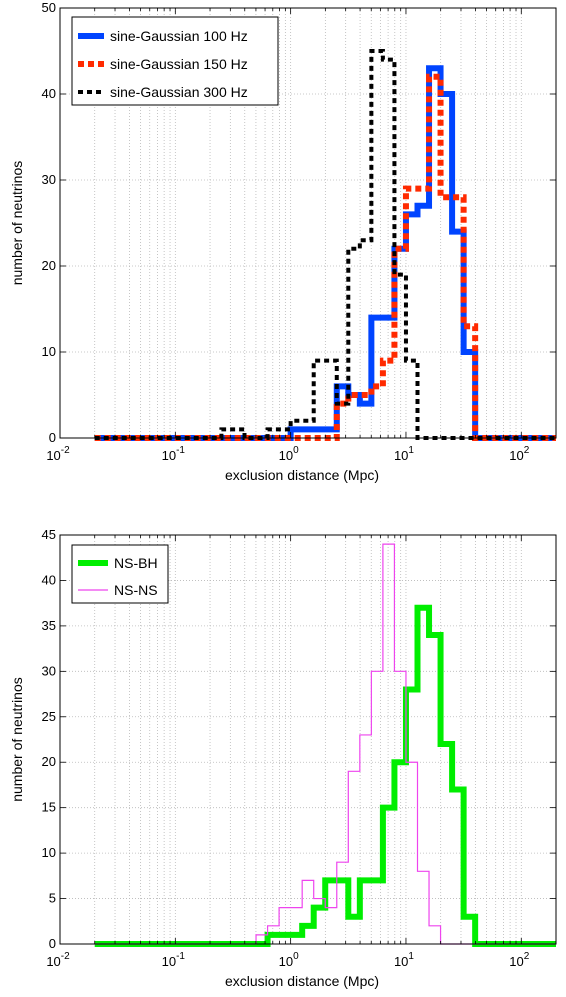  I want to click on y-tick-label: 35, so click(49, 625).